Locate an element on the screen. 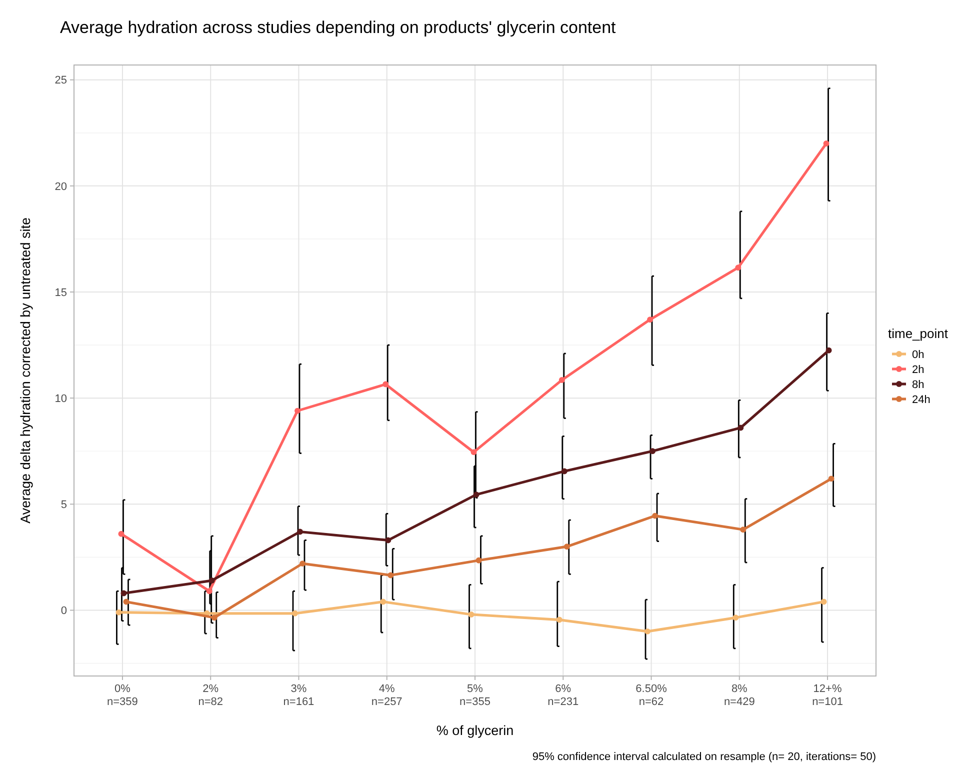  legend-title: time_point is located at coordinates (918, 333).